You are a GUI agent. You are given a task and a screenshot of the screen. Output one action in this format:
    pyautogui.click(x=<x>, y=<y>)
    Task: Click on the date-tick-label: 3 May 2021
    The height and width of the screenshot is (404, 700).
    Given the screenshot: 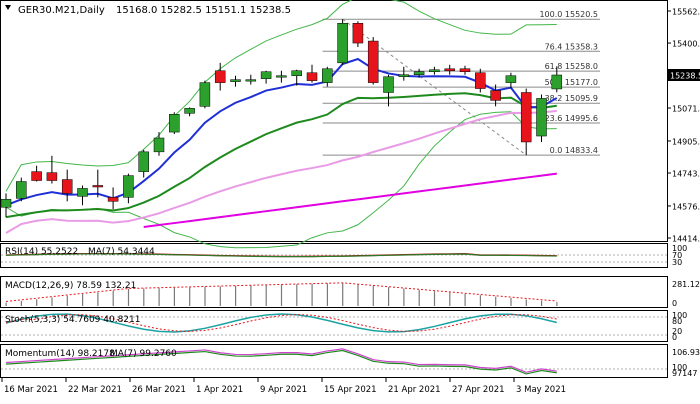 What is the action you would take?
    pyautogui.click(x=541, y=390)
    